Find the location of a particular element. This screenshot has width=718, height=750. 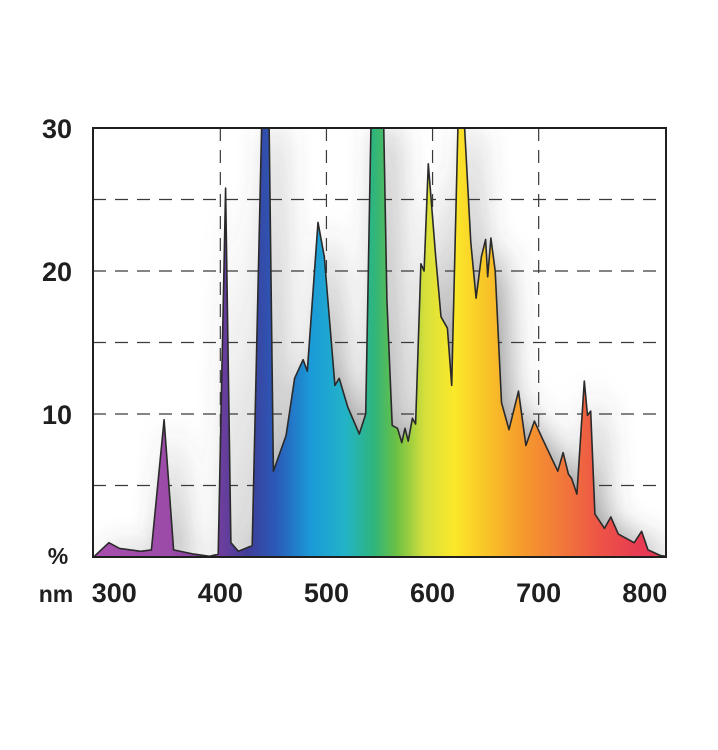

y-tick-label: 30 is located at coordinates (57, 129).